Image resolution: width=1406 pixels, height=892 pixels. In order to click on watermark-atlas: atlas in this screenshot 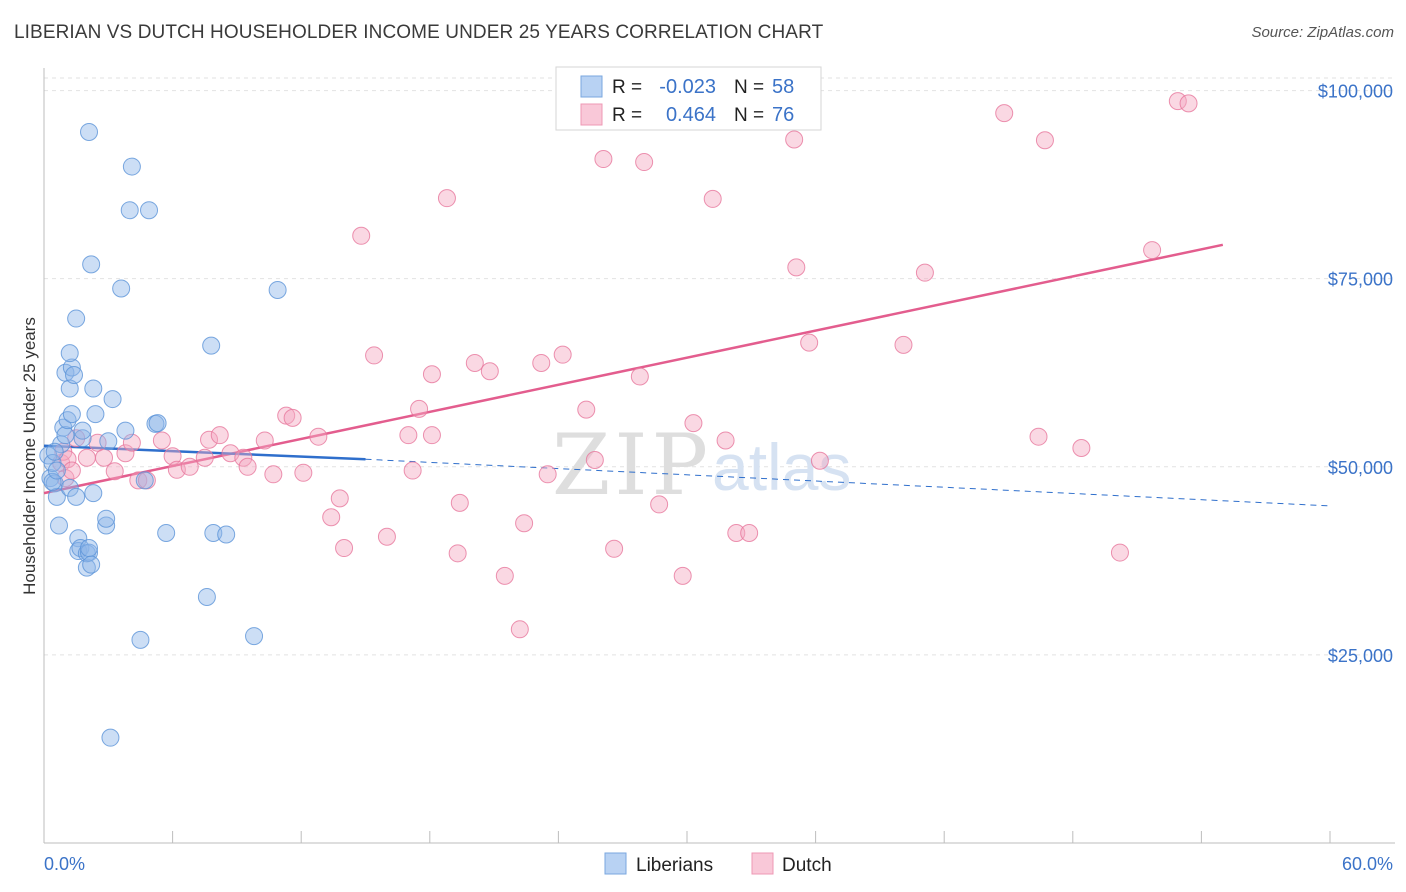, I will do `click(781, 467)`.